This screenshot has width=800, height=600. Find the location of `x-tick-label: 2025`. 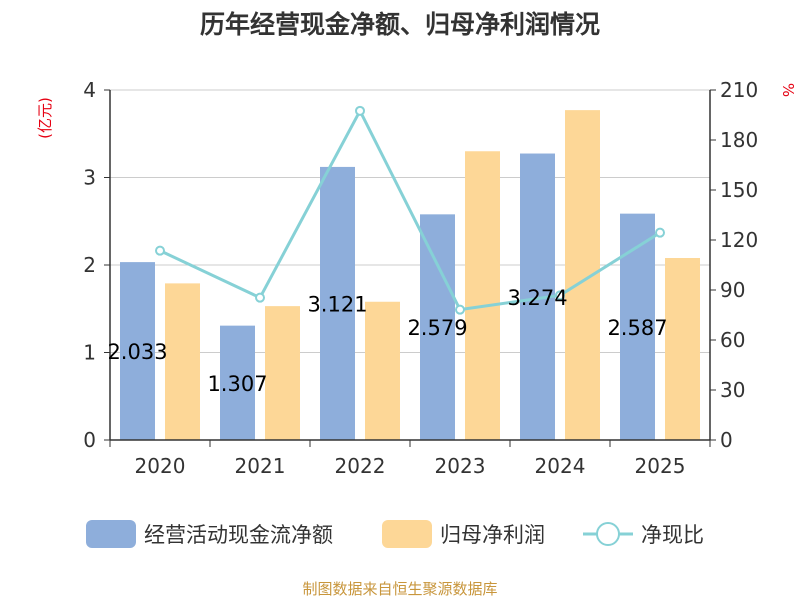

x-tick-label: 2025 is located at coordinates (660, 466).